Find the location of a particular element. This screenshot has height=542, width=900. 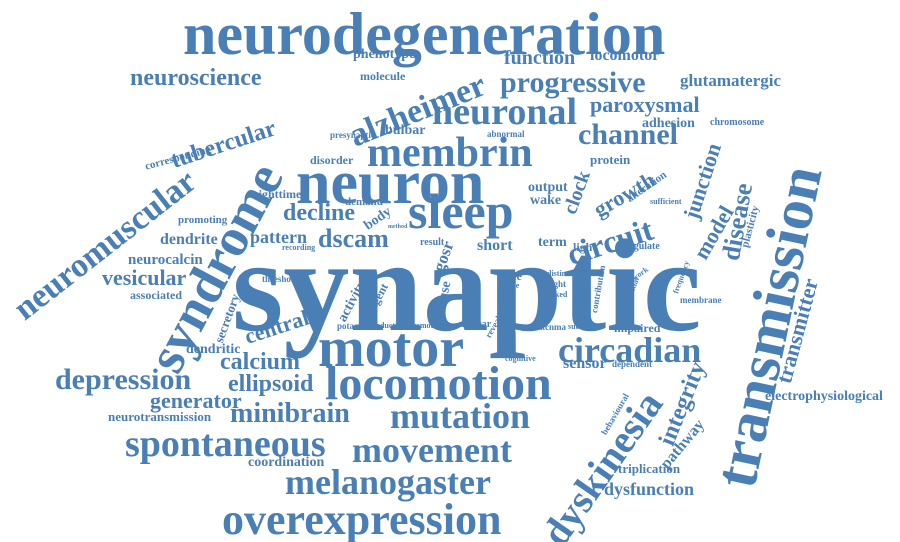

word-cognitive: cognitive is located at coordinates (520, 358).